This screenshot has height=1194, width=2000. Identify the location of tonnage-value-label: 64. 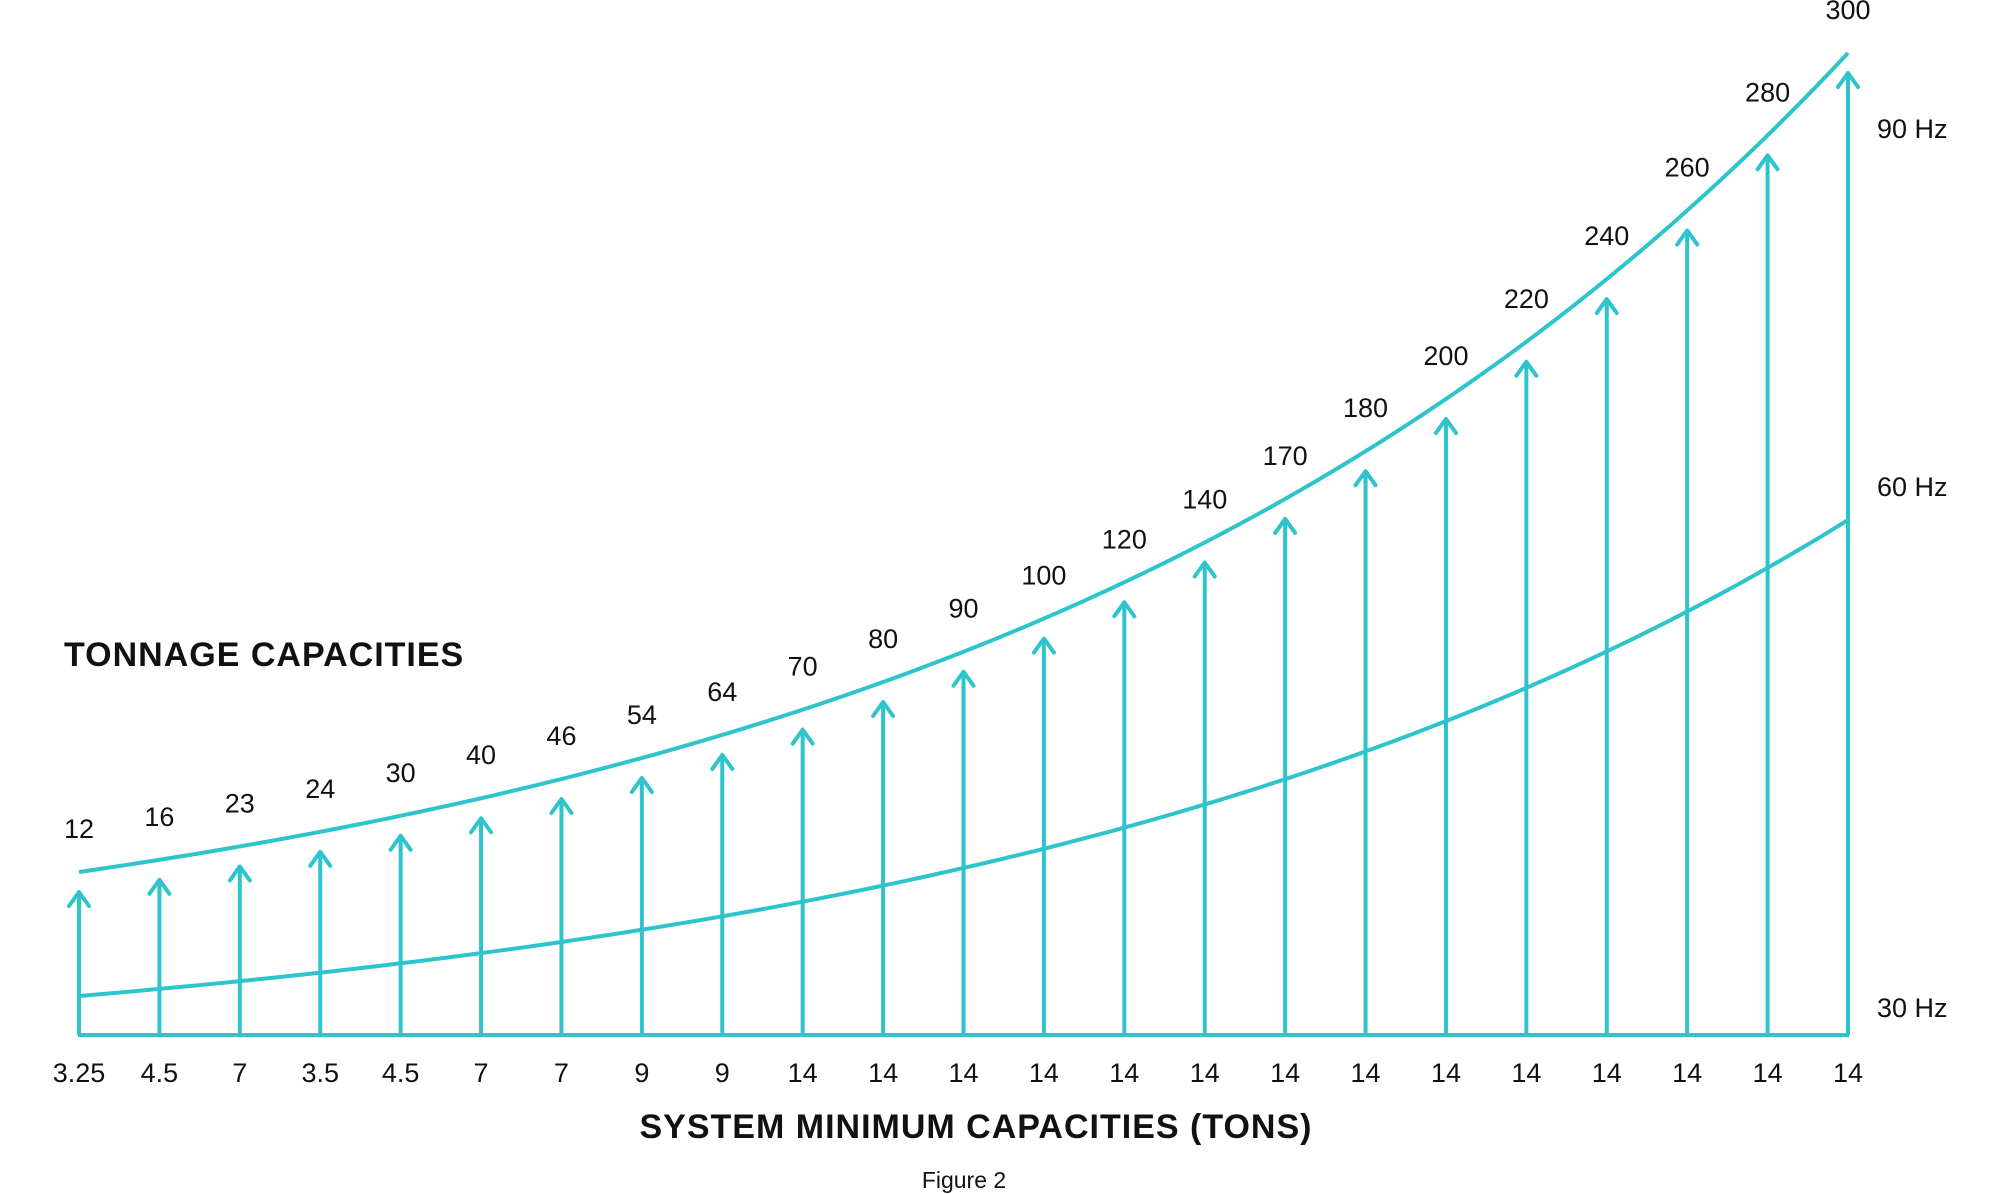
(722, 692).